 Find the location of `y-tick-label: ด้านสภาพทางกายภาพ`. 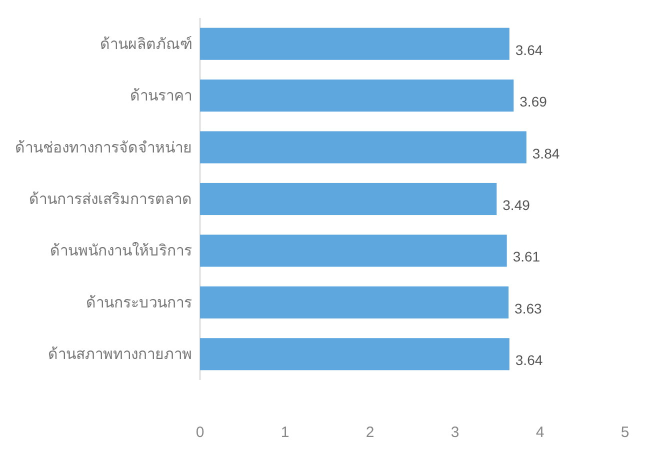

y-tick-label: ด้านสภาพทางกายภาพ is located at coordinates (120, 355).